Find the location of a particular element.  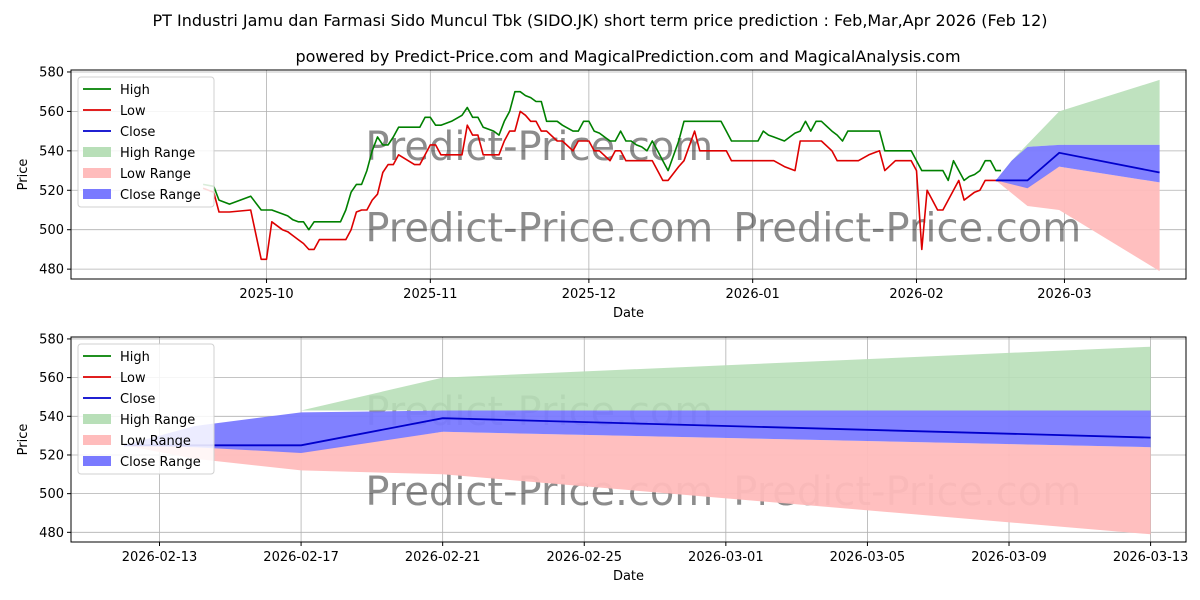

x-tick-label: 2026-02-21 is located at coordinates (443, 557).